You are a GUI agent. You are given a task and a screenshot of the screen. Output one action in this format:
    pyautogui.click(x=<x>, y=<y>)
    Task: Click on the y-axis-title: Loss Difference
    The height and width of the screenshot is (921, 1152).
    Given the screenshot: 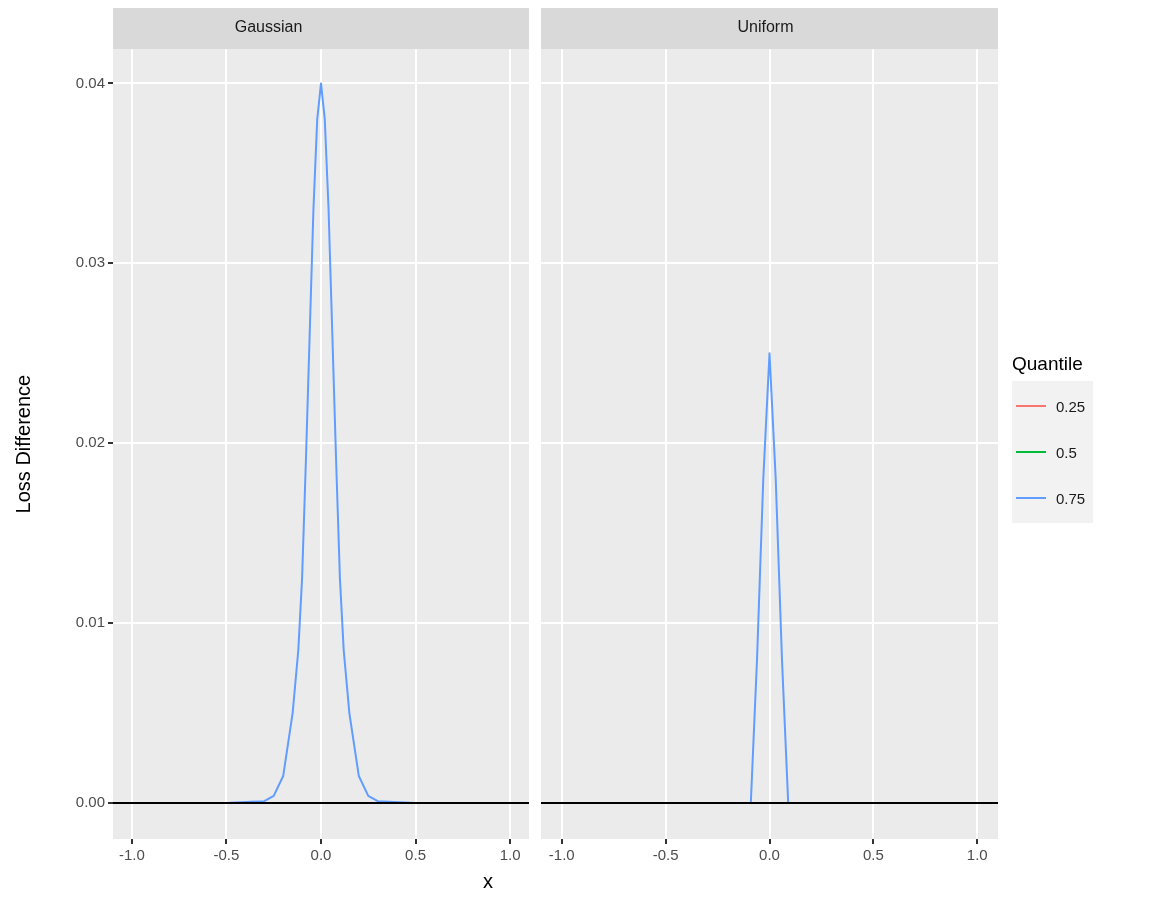 What is the action you would take?
    pyautogui.click(x=22, y=444)
    